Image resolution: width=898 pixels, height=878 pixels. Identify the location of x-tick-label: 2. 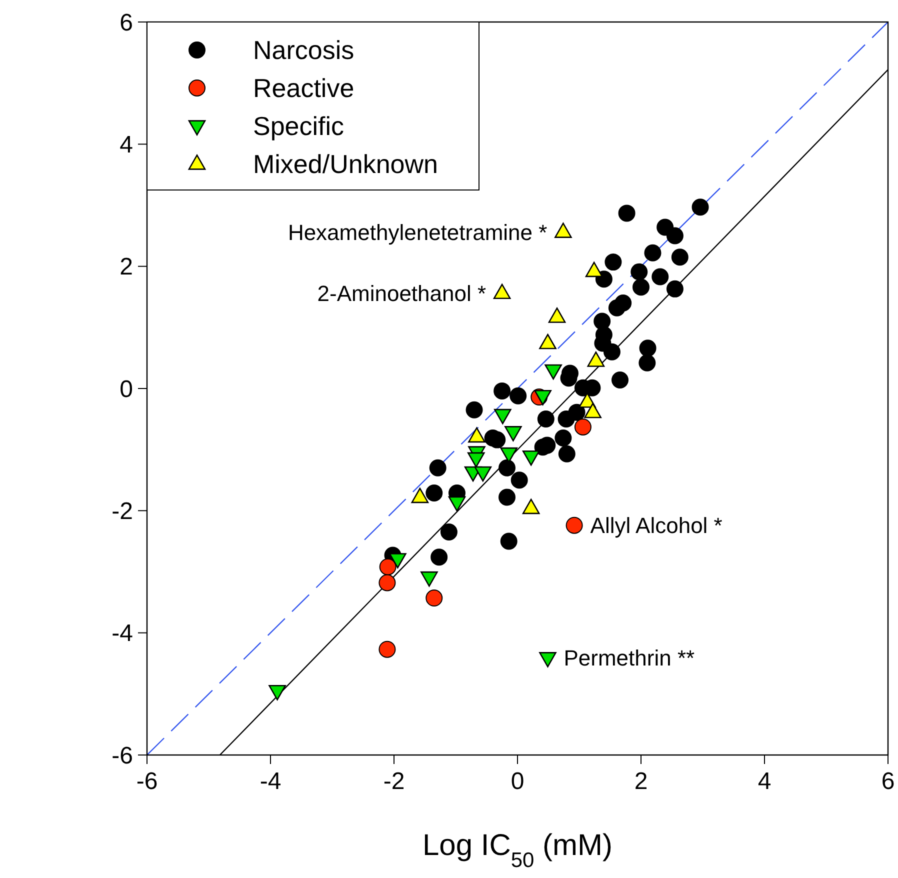
(641, 781).